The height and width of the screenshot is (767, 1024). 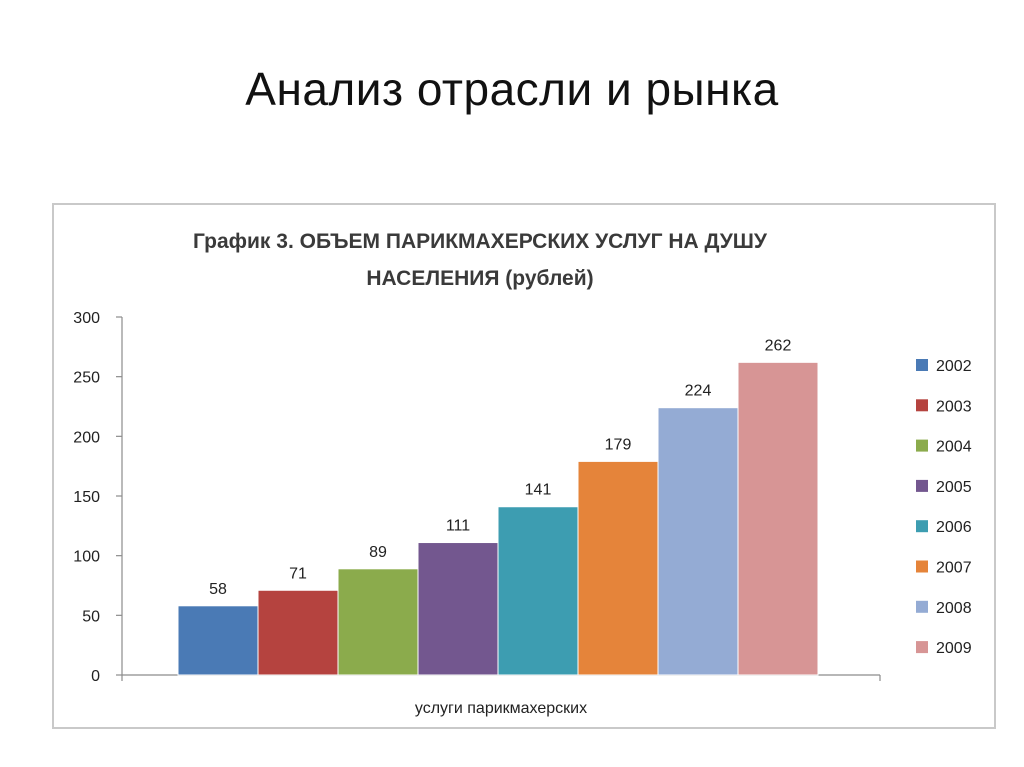 What do you see at coordinates (479, 278) in the screenshot?
I see `chart-title-line2: НАСЕЛЕНИЯ (рублей)` at bounding box center [479, 278].